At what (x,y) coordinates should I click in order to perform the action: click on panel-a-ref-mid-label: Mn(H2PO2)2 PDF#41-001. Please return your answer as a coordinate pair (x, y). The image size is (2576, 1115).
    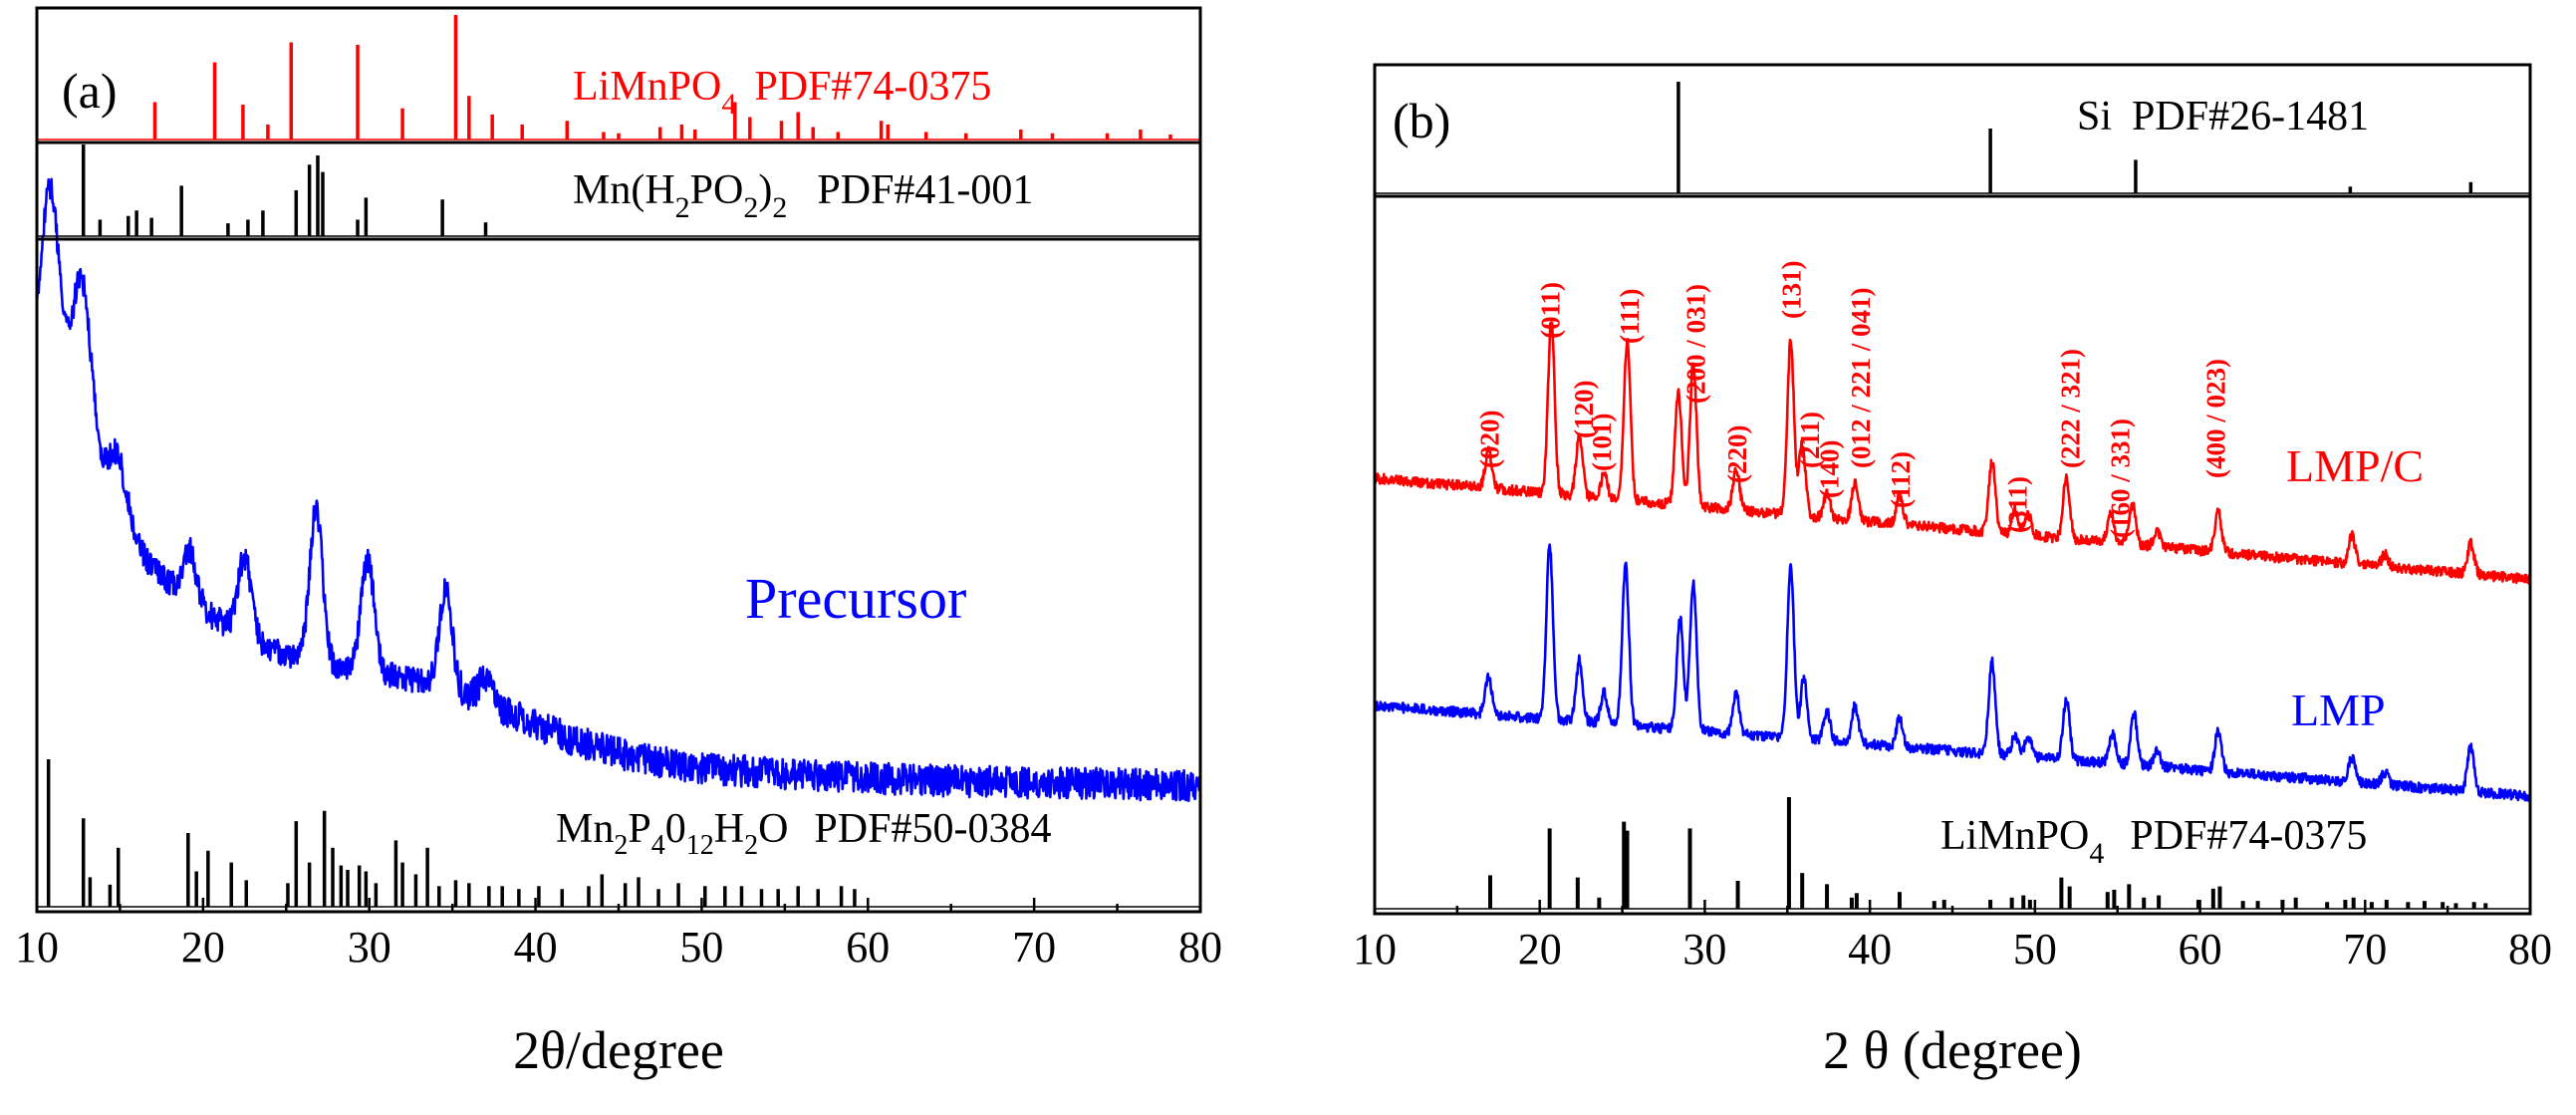
    Looking at the image, I should click on (803, 195).